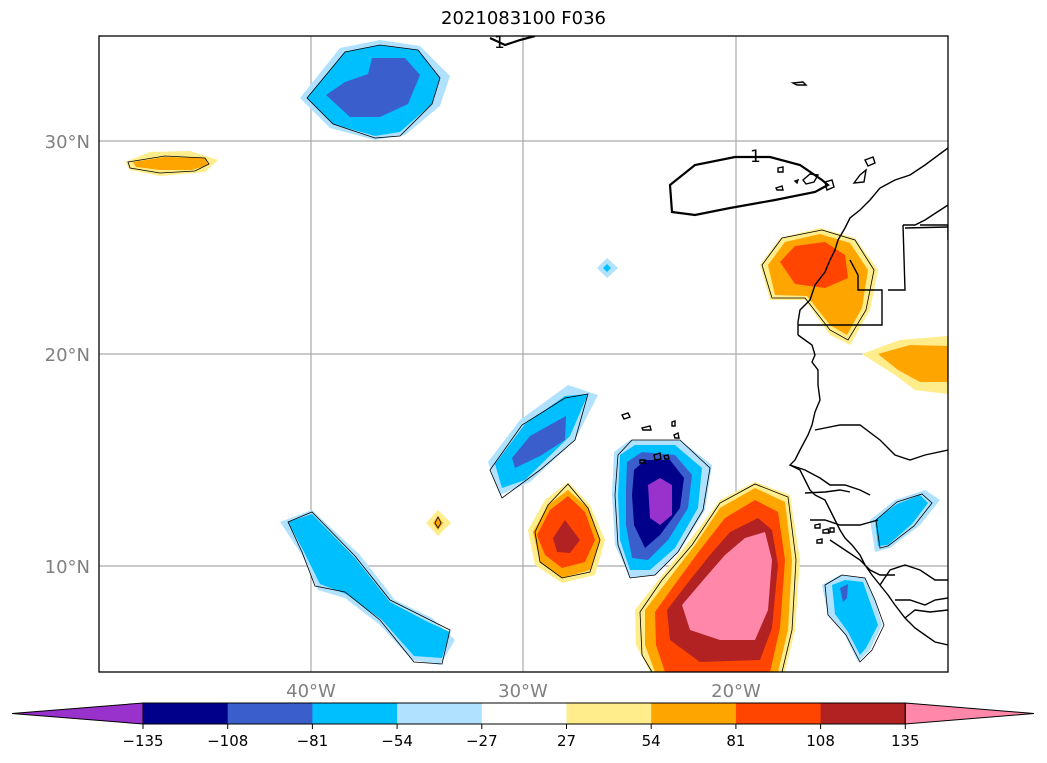 The width and height of the screenshot is (1047, 763). I want to click on colorbar-tick-label: −81, so click(313, 741).